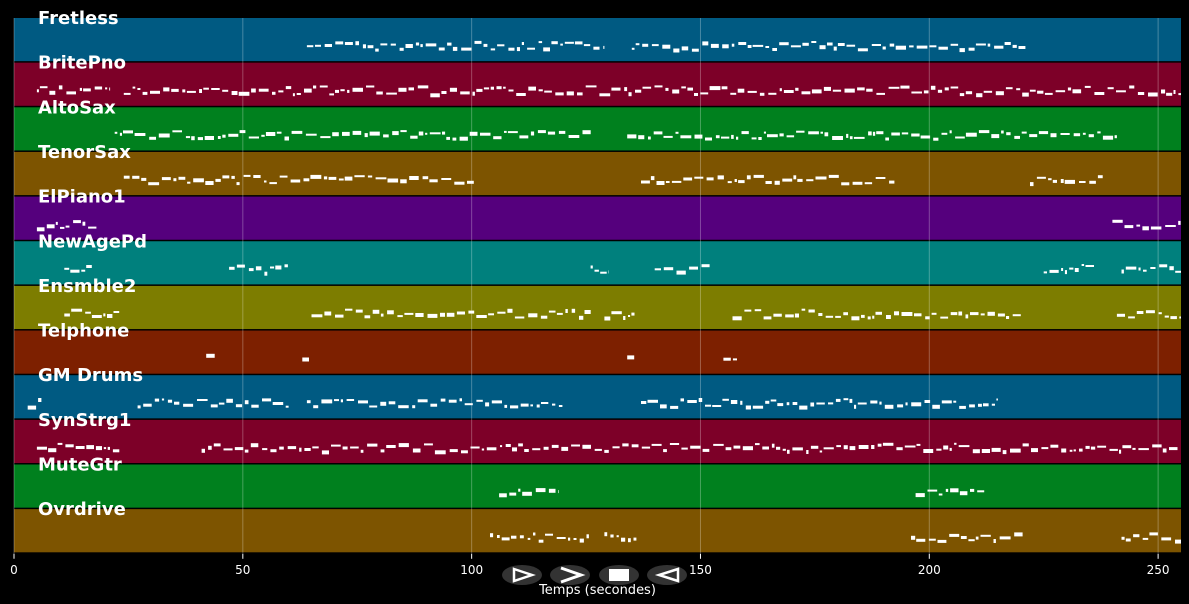 Image resolution: width=1189 pixels, height=604 pixels. What do you see at coordinates (619, 575) in the screenshot?
I see `stop-button` at bounding box center [619, 575].